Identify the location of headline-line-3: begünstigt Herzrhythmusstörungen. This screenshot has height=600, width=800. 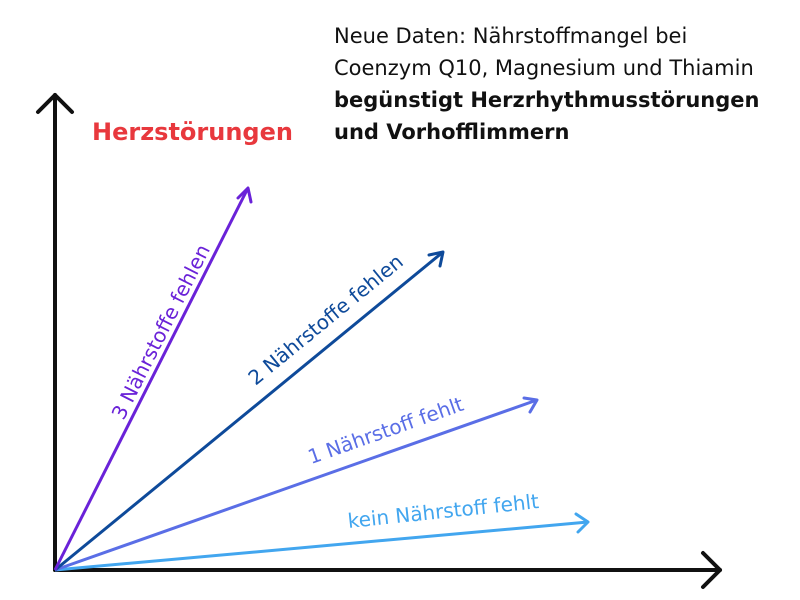
(547, 100).